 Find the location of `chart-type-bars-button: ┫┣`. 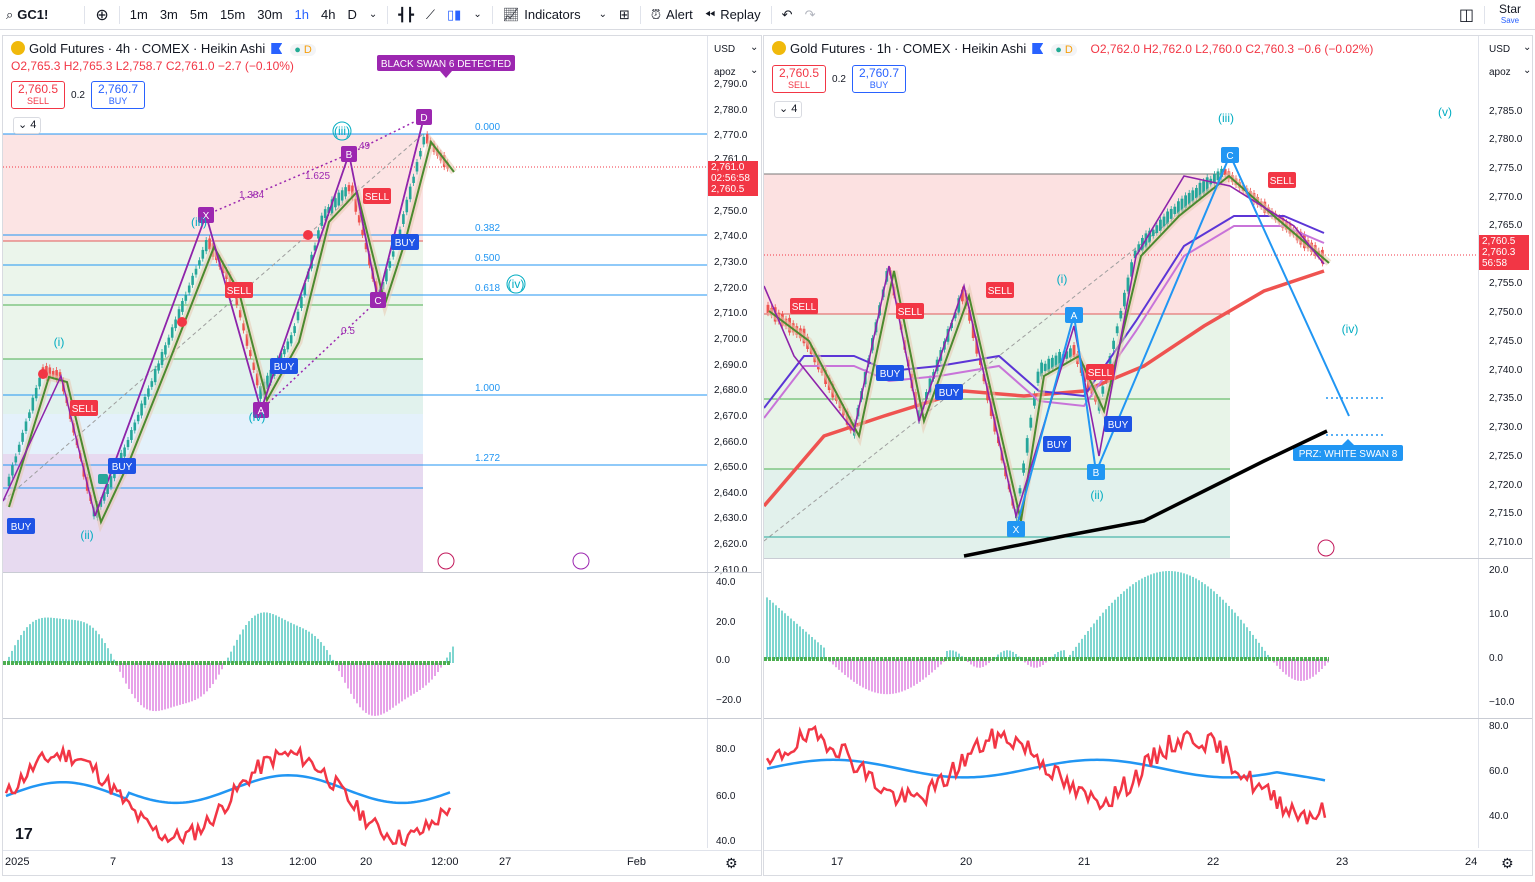

chart-type-bars-button: ┫┣ is located at coordinates (406, 15).